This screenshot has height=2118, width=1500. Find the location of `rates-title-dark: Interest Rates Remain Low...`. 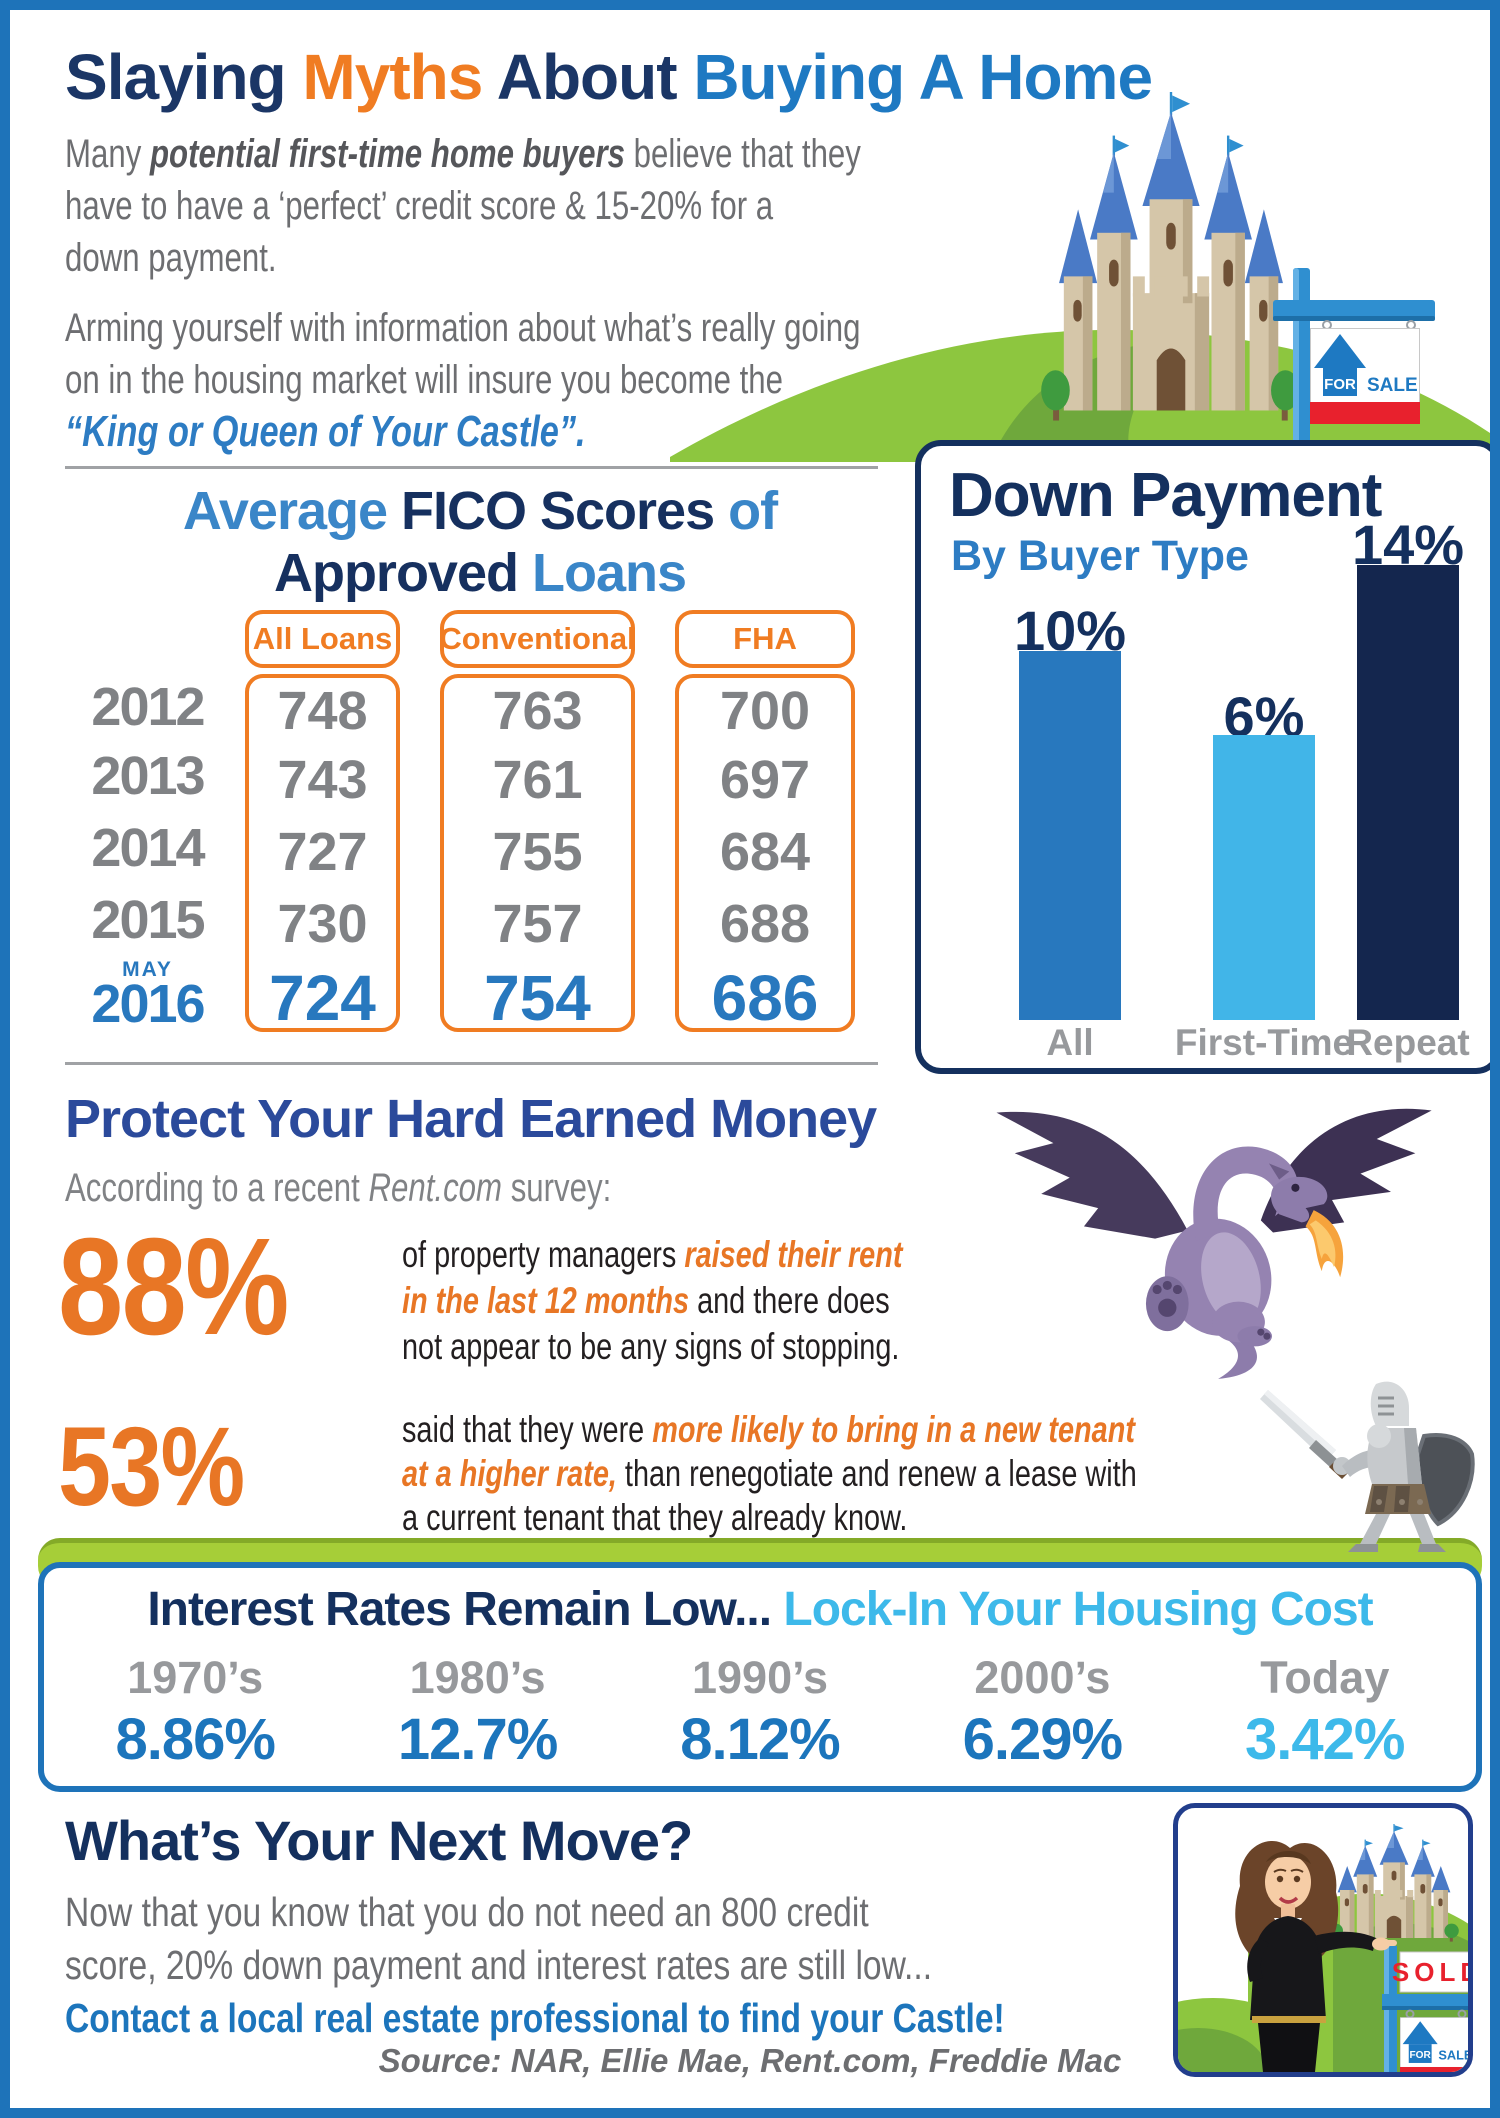

rates-title-dark: Interest Rates Remain Low... is located at coordinates (465, 1609).